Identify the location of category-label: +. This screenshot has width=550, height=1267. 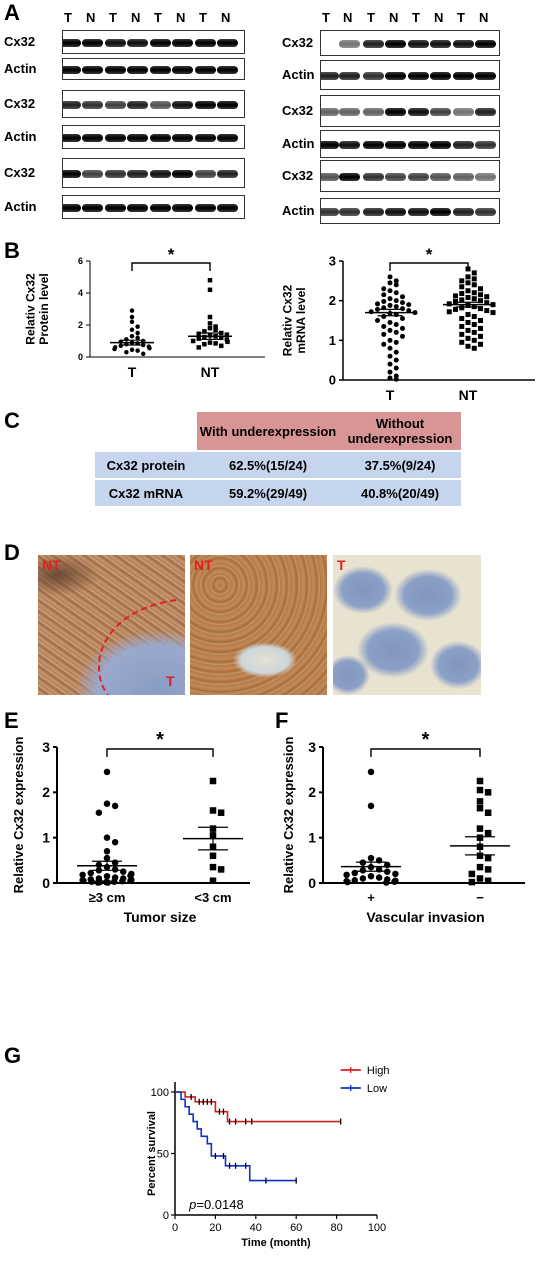
(371, 897).